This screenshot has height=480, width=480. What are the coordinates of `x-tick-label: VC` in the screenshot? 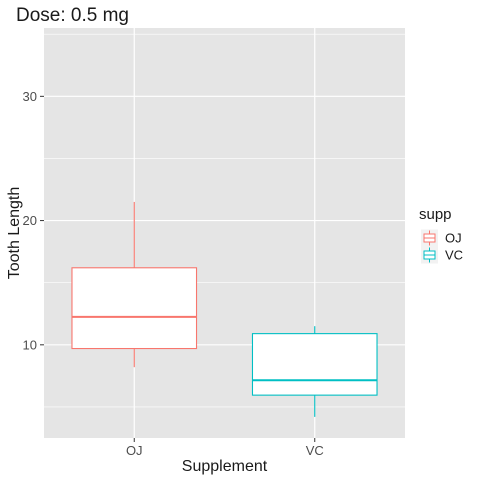 It's located at (315, 450).